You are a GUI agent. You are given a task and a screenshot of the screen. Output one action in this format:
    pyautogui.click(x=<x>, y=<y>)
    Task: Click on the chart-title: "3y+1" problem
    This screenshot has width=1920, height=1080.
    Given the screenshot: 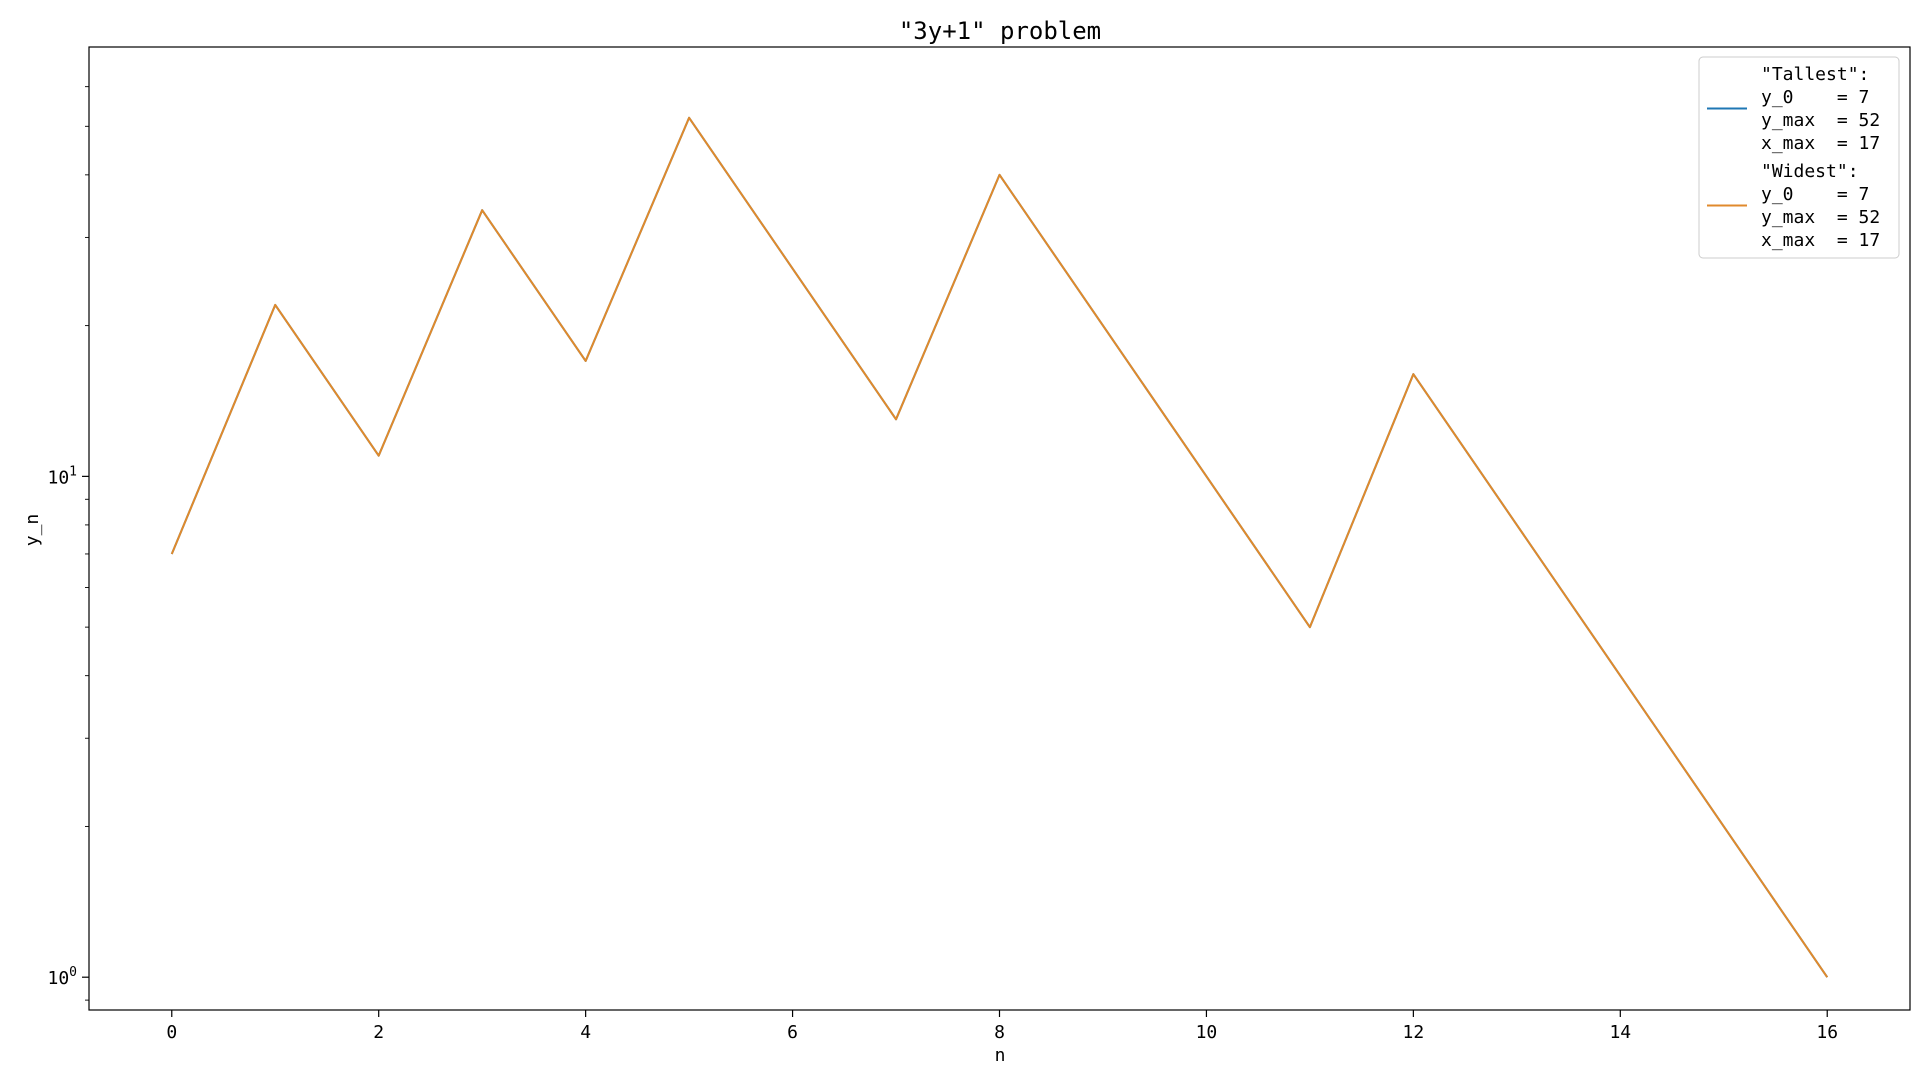 What is the action you would take?
    pyautogui.click(x=1000, y=31)
    